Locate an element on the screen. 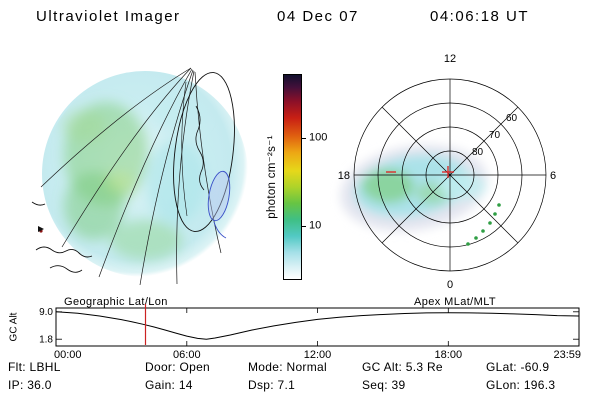 This screenshot has width=600, height=400. mlt-label-6: 6 is located at coordinates (553, 176).